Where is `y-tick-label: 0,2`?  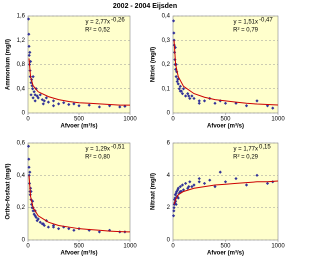 y-tick-label: 0,2 is located at coordinates (21, 208).